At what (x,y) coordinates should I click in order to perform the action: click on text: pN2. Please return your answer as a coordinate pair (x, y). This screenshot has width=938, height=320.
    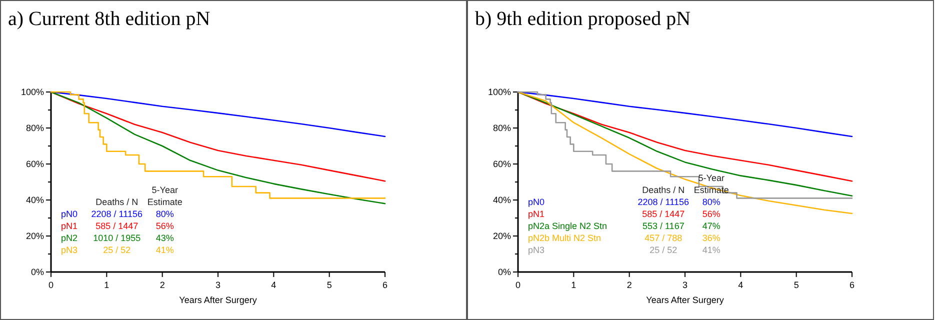
    Looking at the image, I should click on (69, 238).